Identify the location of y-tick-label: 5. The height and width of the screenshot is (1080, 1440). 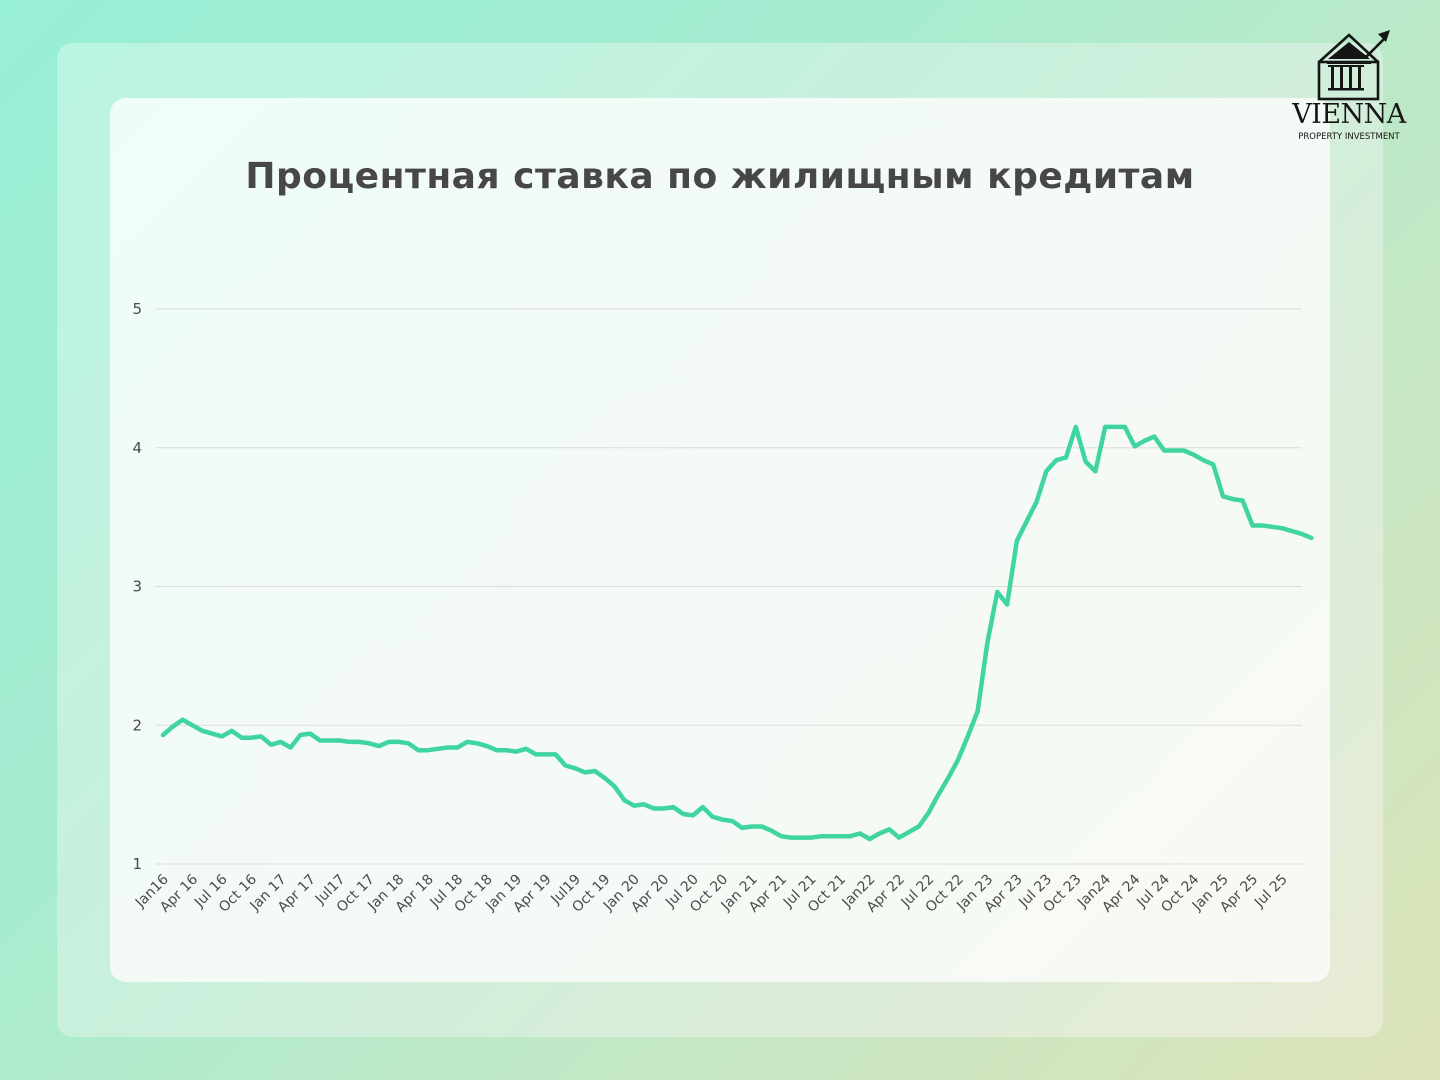
(137, 309).